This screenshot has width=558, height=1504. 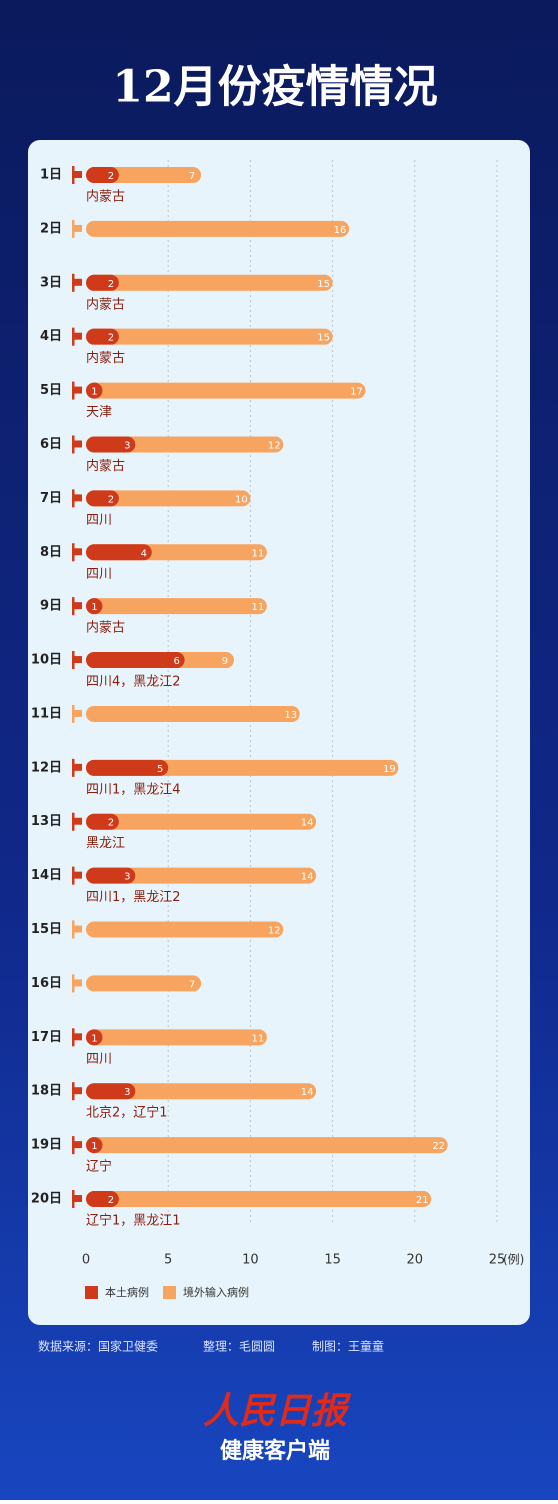 What do you see at coordinates (51, 498) in the screenshot?
I see `day-label: 7日` at bounding box center [51, 498].